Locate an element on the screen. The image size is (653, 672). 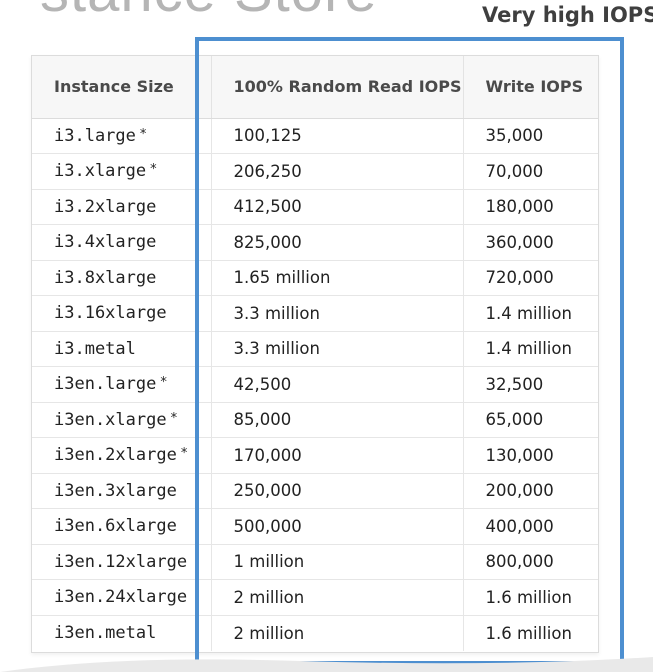
cell-random-read-iops: 100,125 is located at coordinates (337, 136).